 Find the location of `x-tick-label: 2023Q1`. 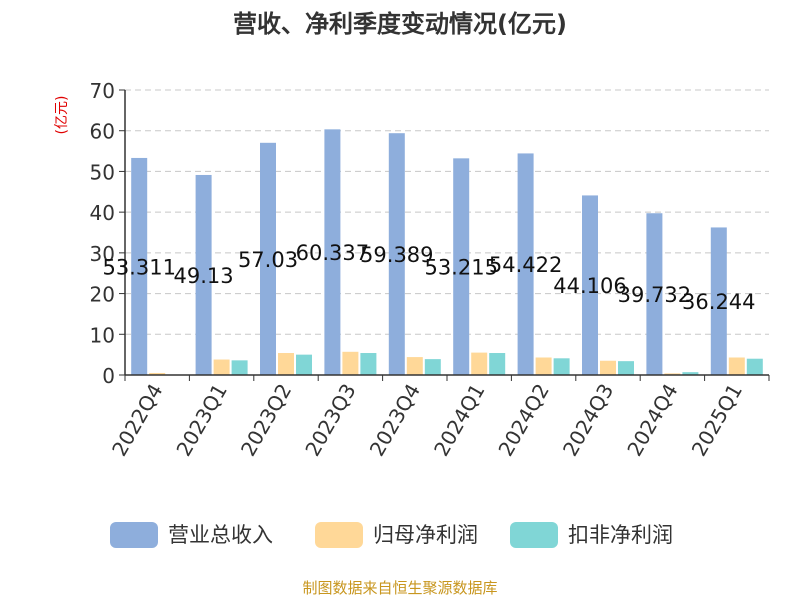

x-tick-label: 2023Q1 is located at coordinates (201, 420).